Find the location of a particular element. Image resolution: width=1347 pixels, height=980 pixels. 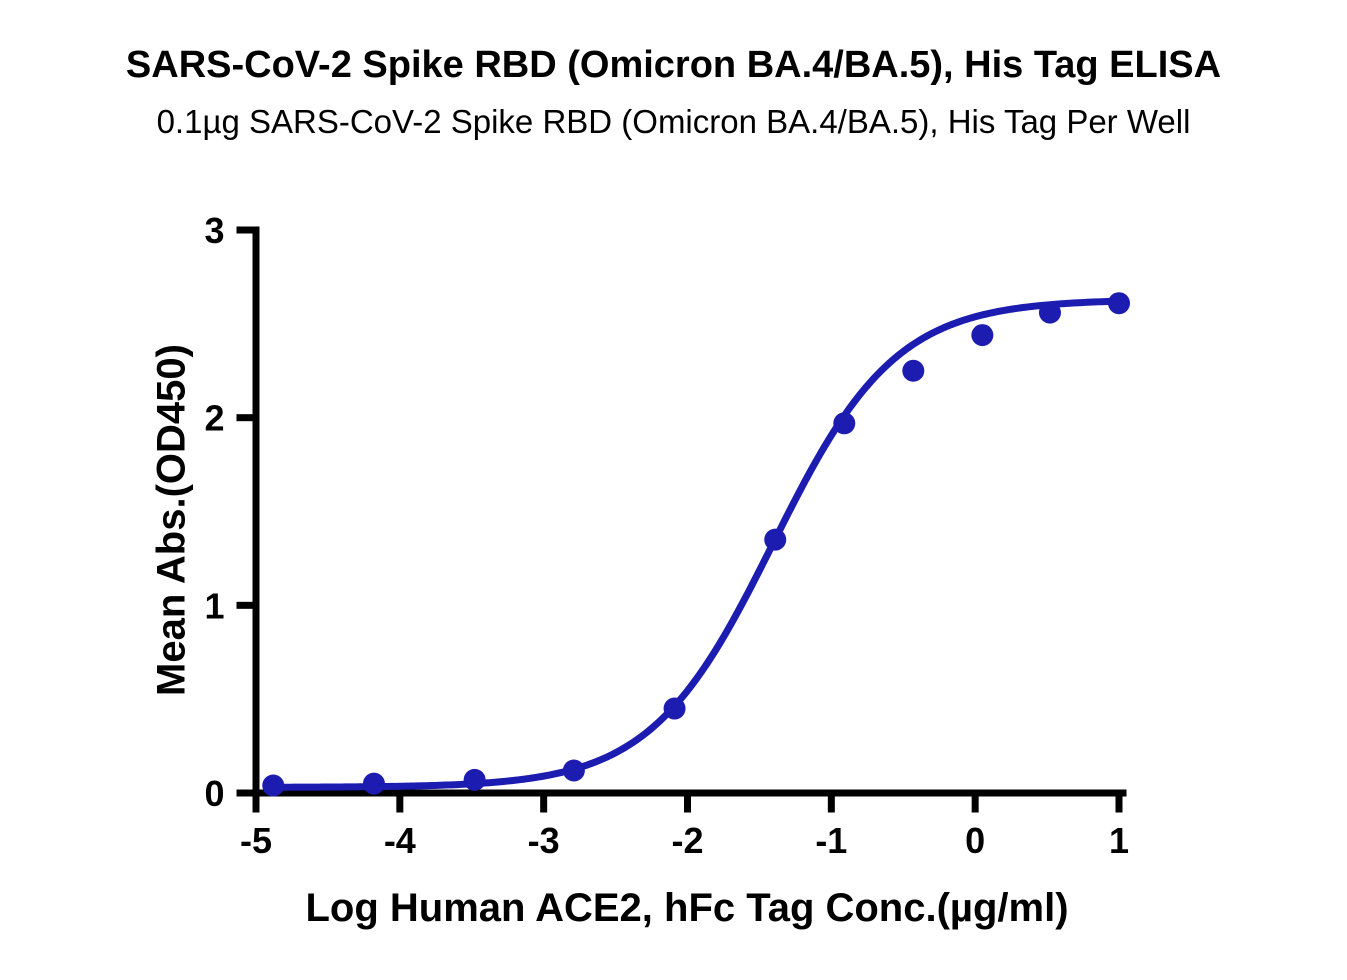

x-axis-line is located at coordinates (689, 793).